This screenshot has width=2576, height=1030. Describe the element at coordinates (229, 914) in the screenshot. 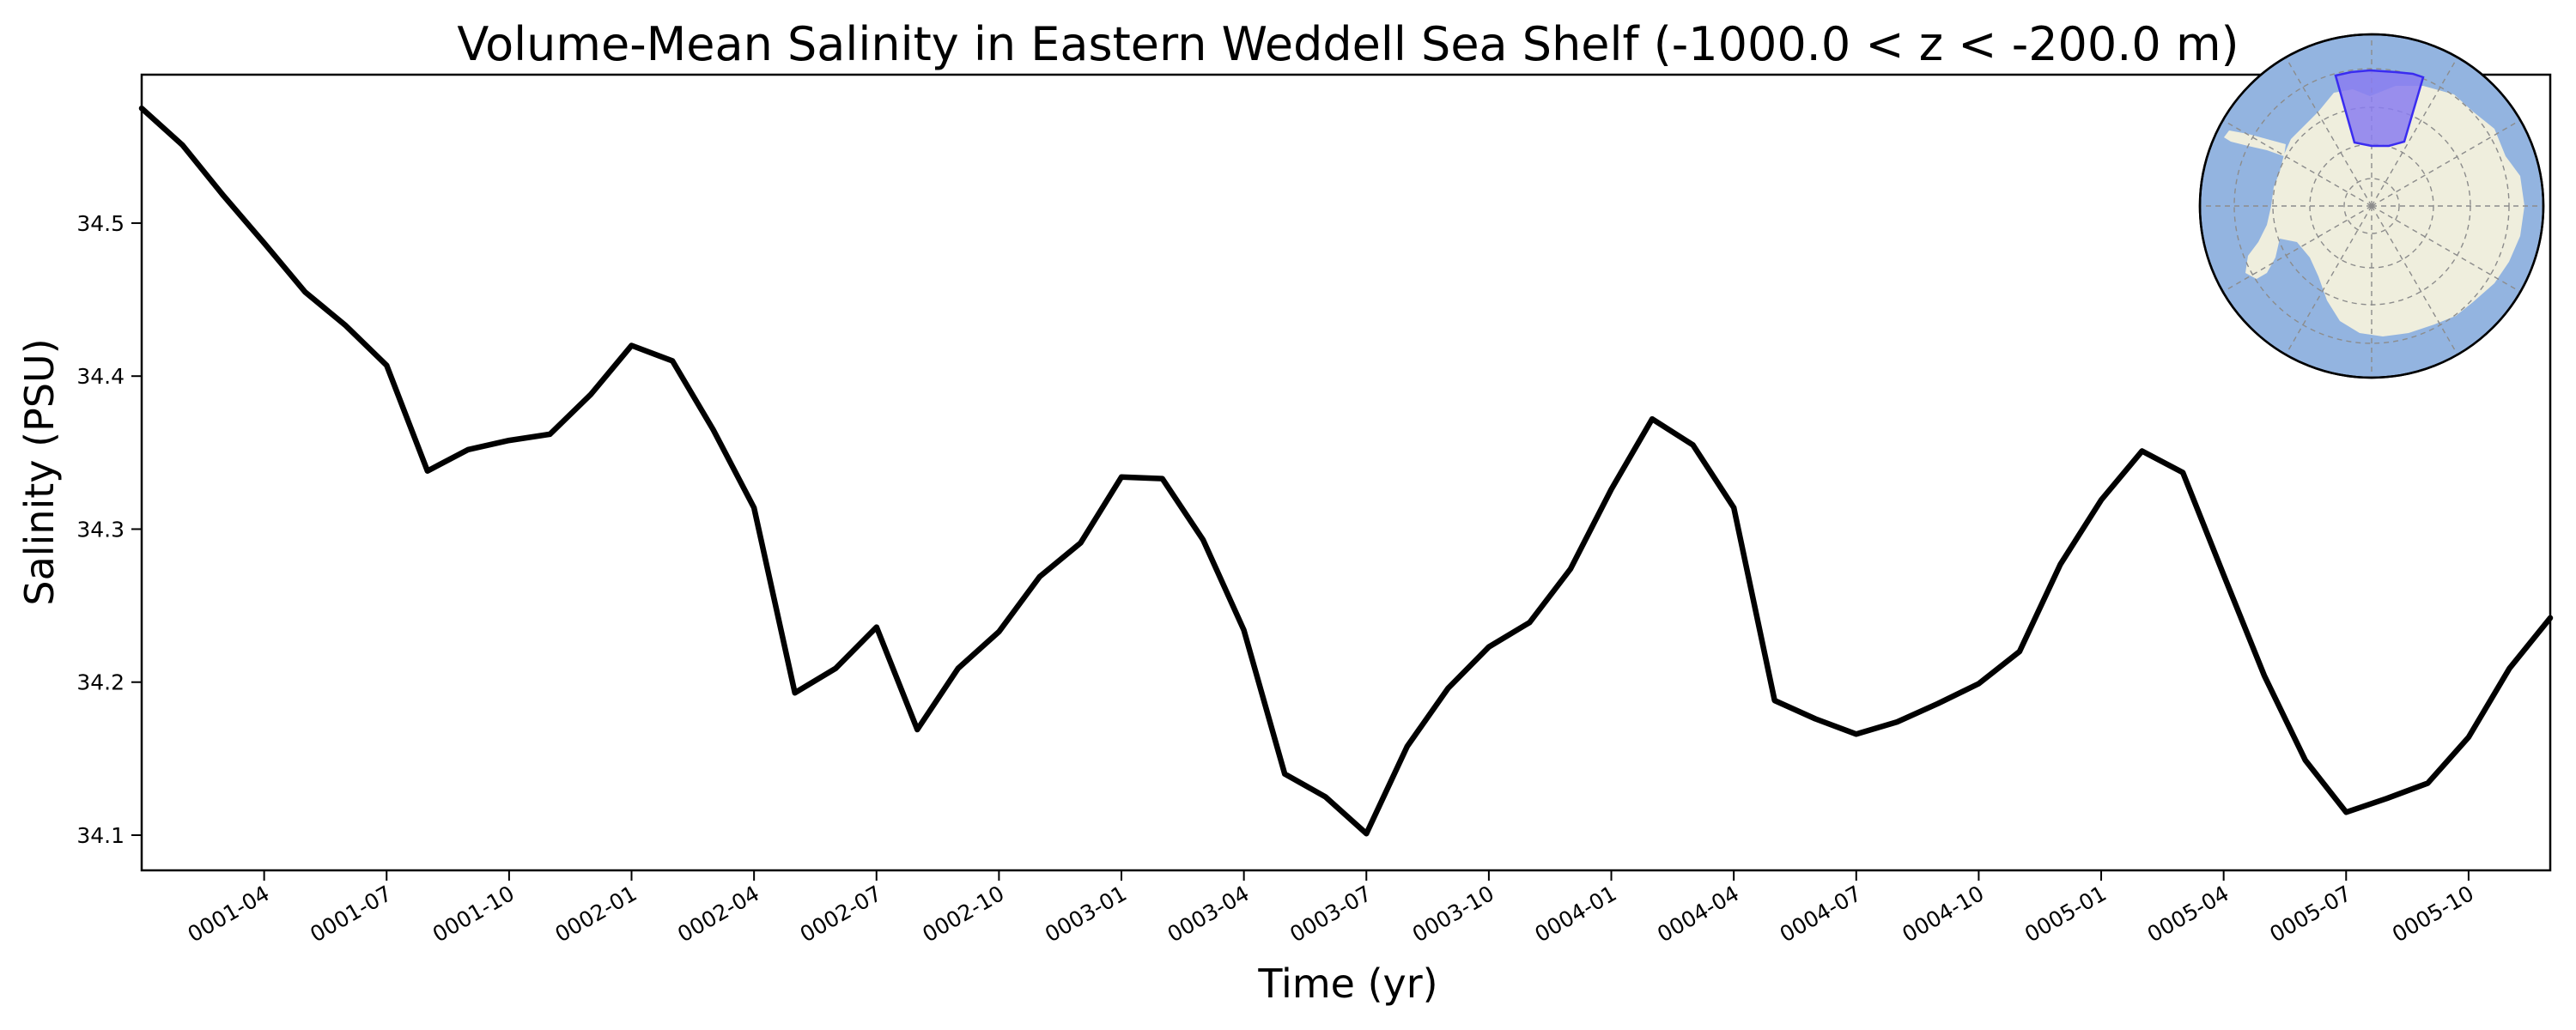

I see `x-tick-label: 0001-04` at that location.